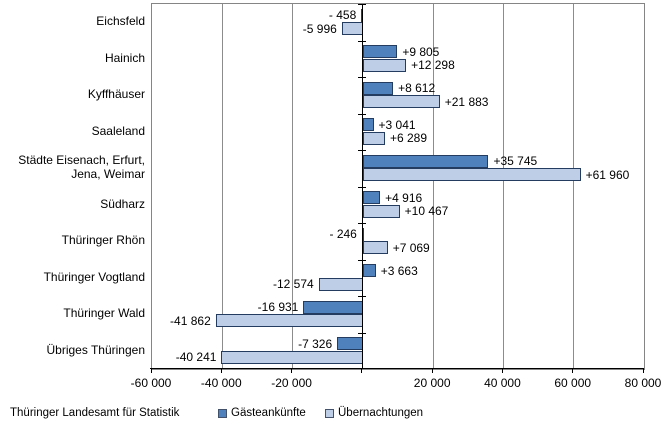  I want to click on value-label: +35 745, so click(515, 161).